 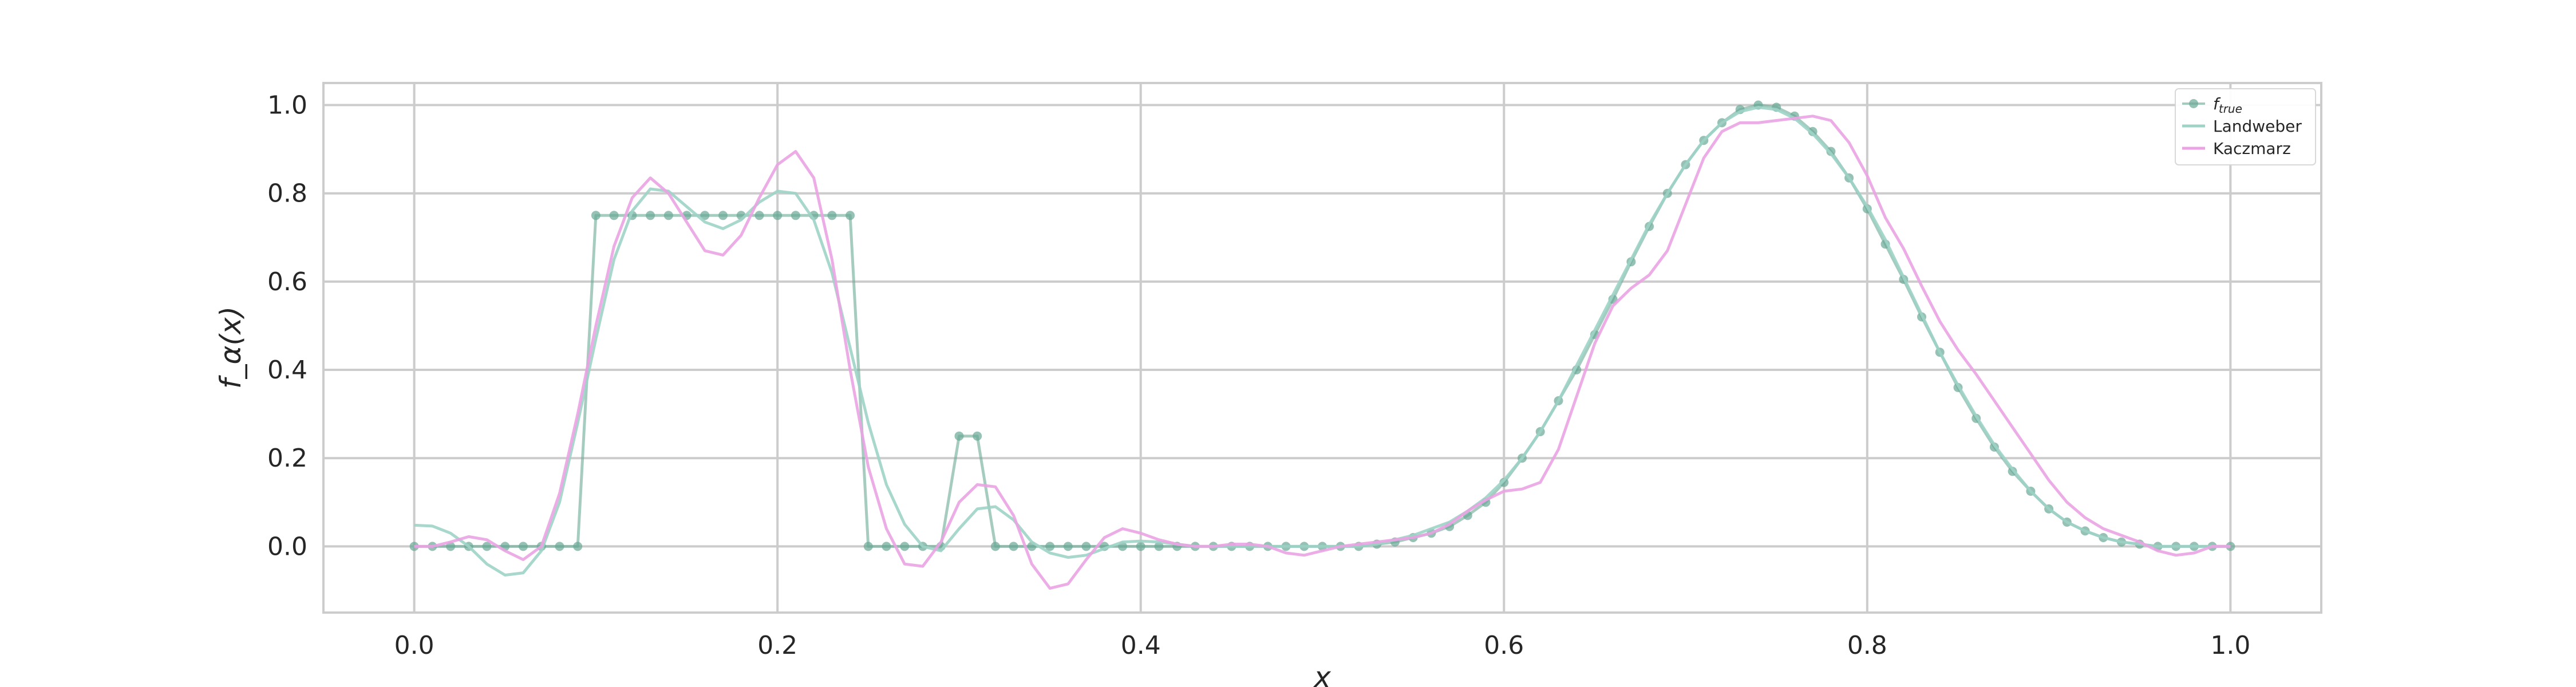 What do you see at coordinates (2257, 126) in the screenshot?
I see `legend-label-landweber: Landweber` at bounding box center [2257, 126].